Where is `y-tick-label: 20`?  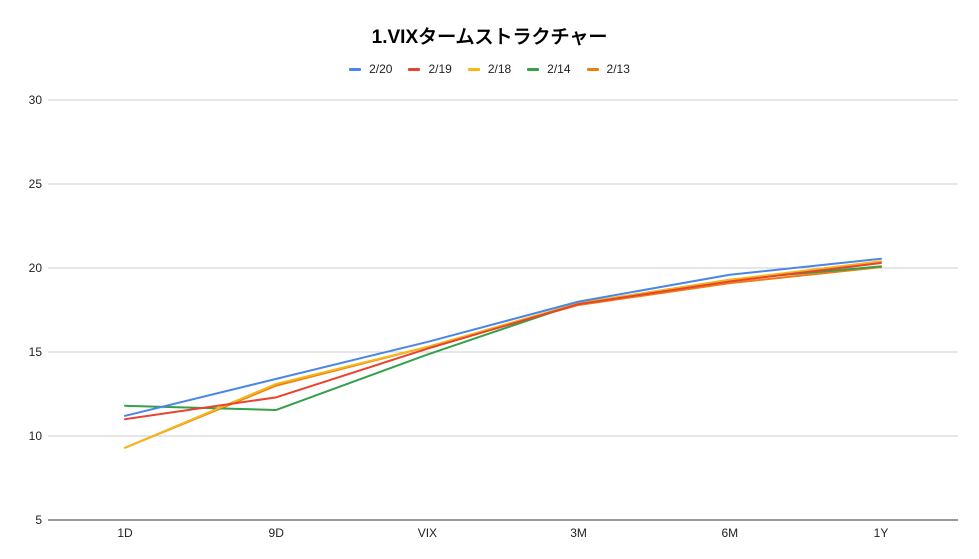
y-tick-label: 20 is located at coordinates (36, 268).